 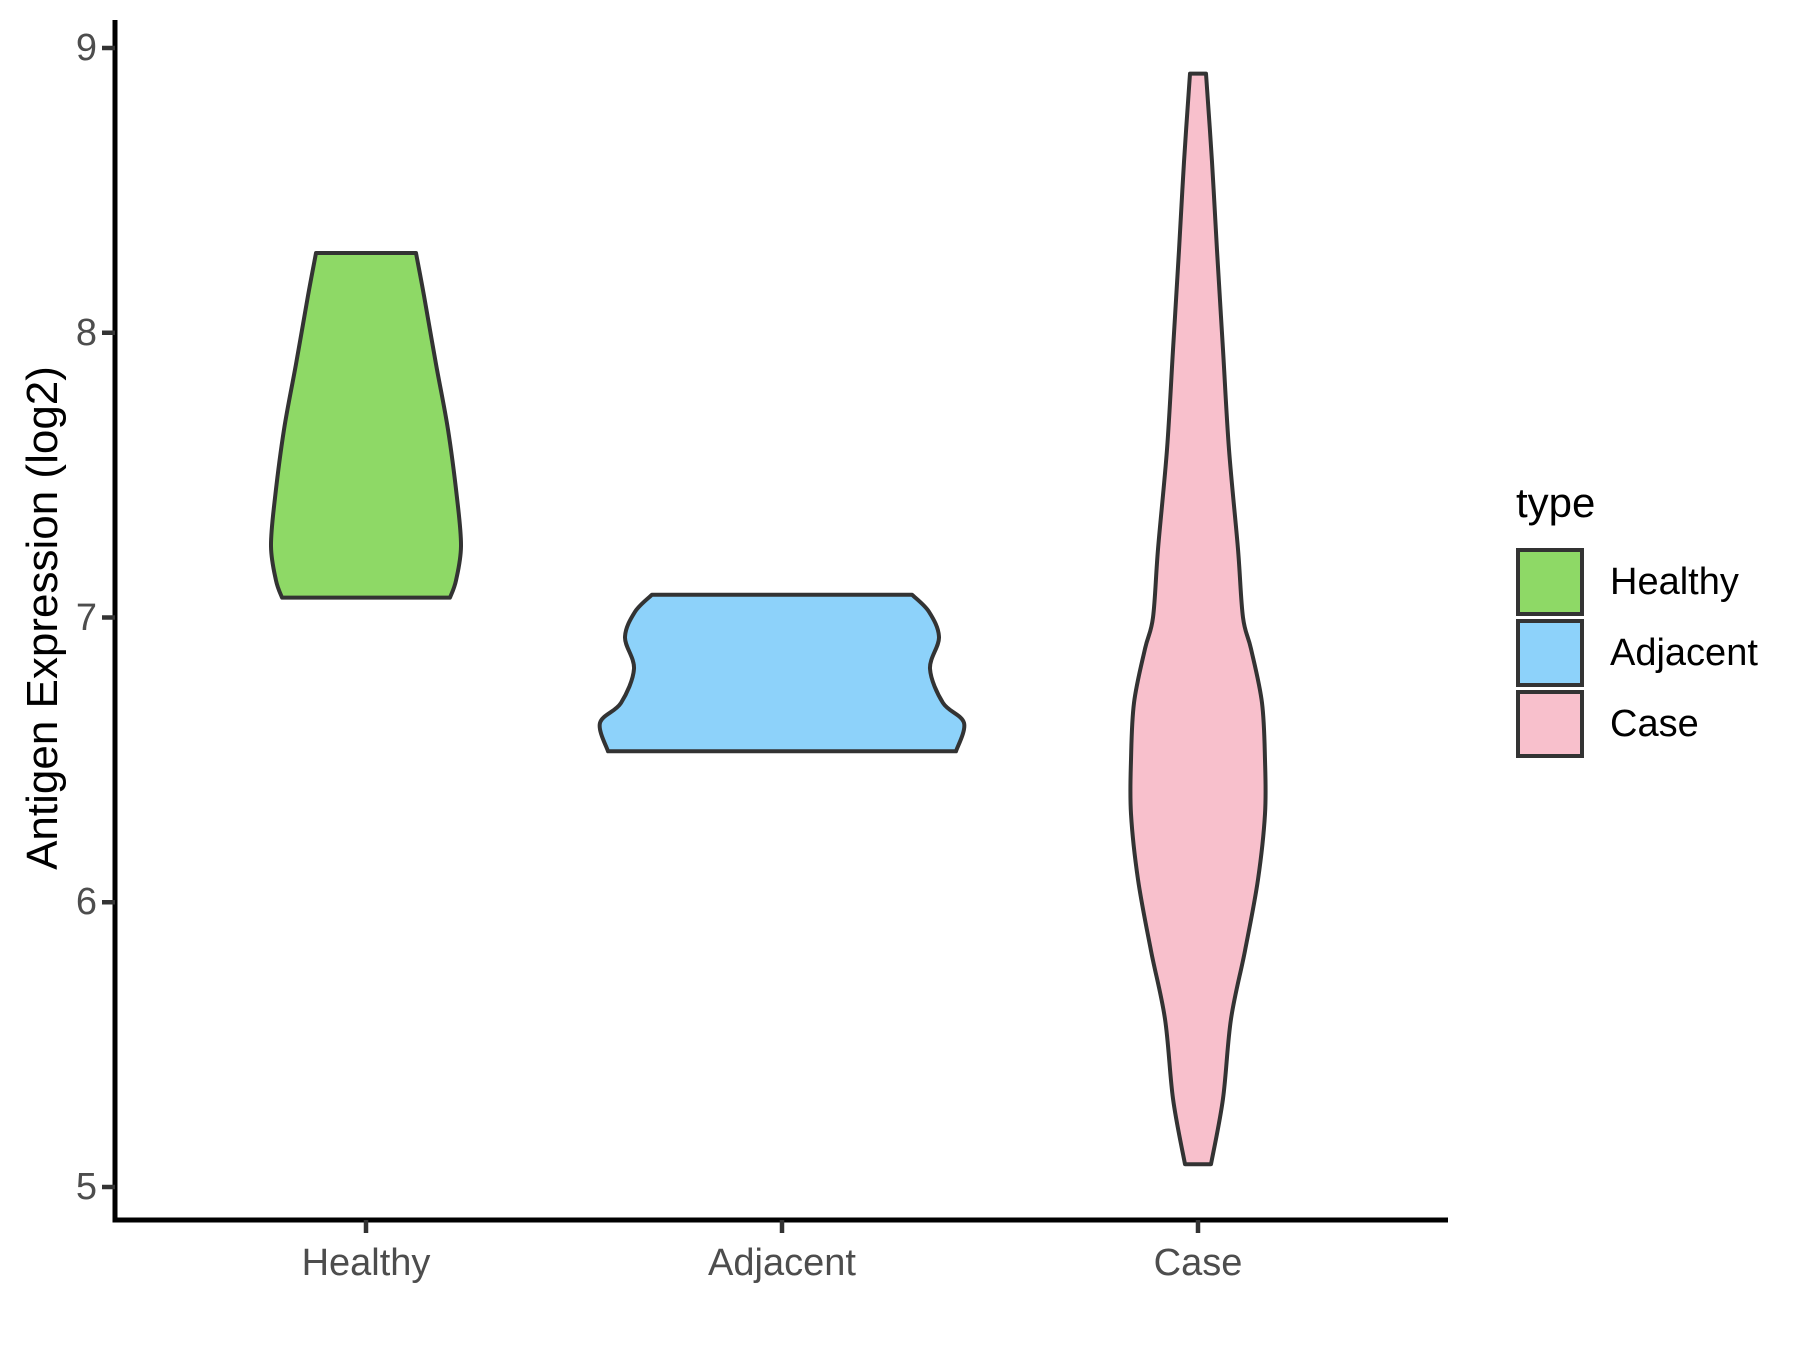 I want to click on legend-entries: Healthy Adjacent Case, so click(x=1658, y=653).